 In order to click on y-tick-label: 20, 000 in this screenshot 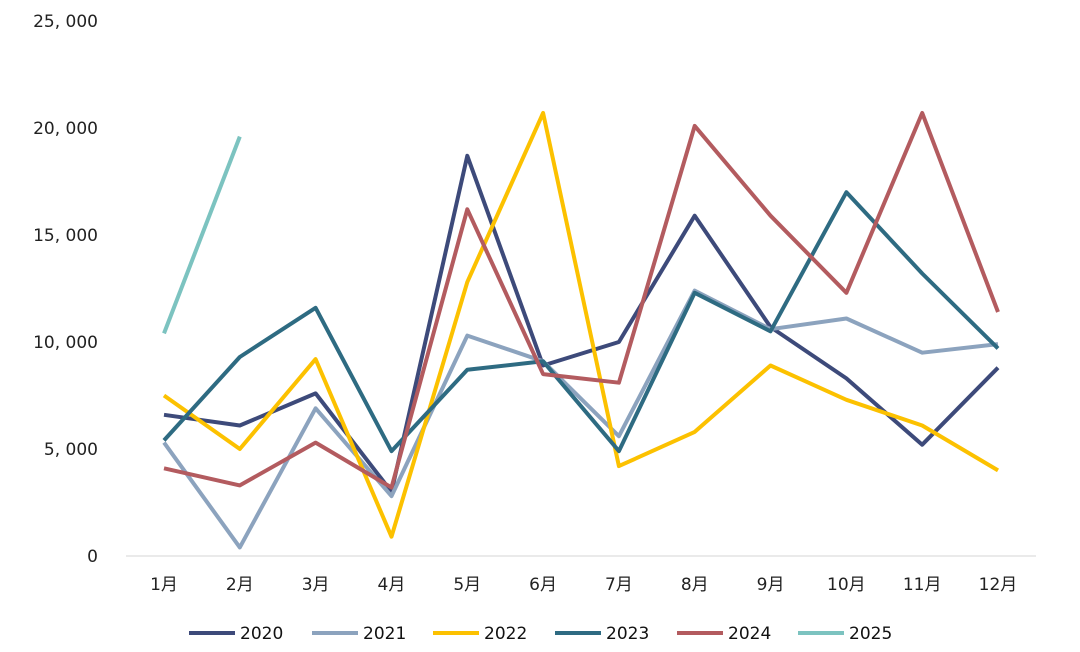, I will do `click(65, 129)`.